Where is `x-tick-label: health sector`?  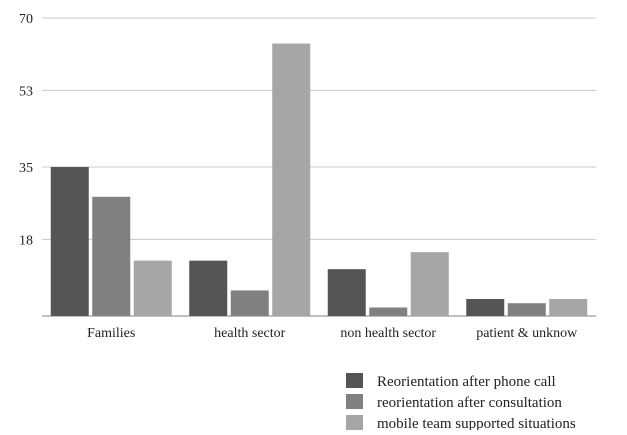
x-tick-label: health sector is located at coordinates (249, 333).